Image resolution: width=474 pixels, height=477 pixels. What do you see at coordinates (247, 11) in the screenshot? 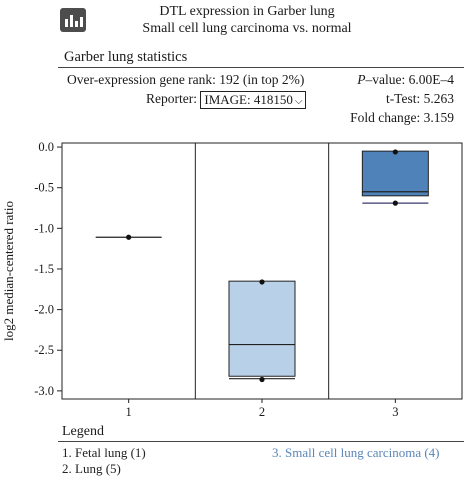
I see `chart-title: DTL expression in Garber lung` at bounding box center [247, 11].